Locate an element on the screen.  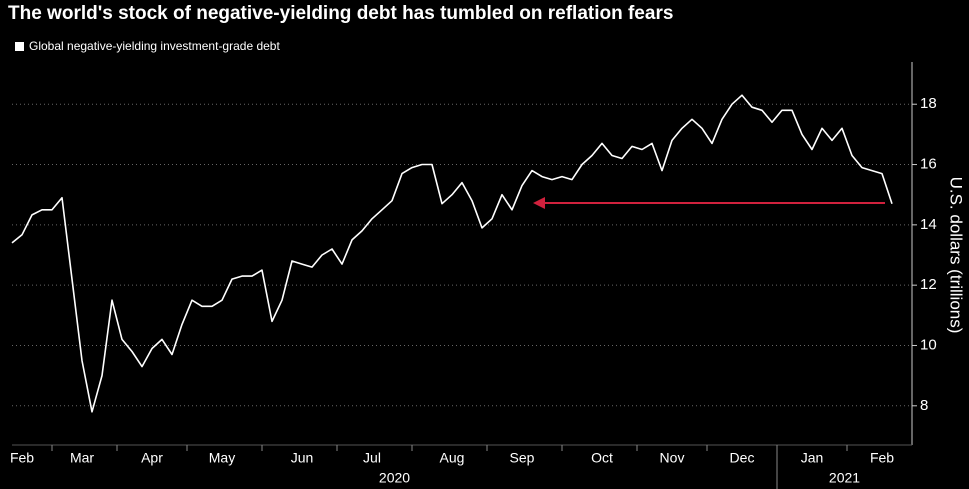
y-tick-label: 14 is located at coordinates (928, 224).